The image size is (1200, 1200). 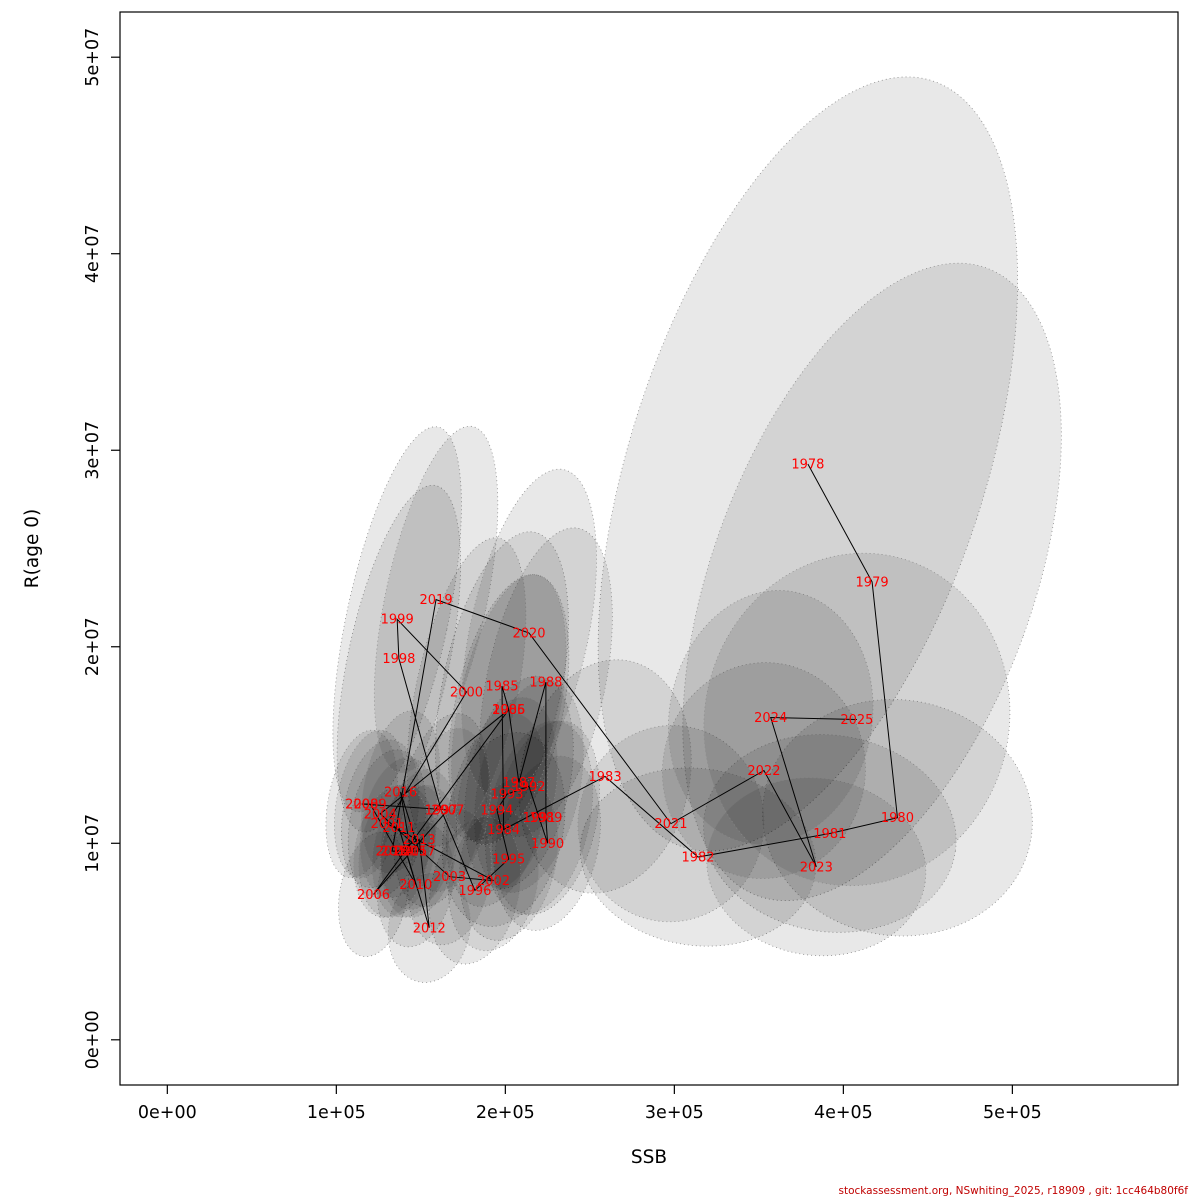 What do you see at coordinates (605, 777) in the screenshot?
I see `year-label: 1983` at bounding box center [605, 777].